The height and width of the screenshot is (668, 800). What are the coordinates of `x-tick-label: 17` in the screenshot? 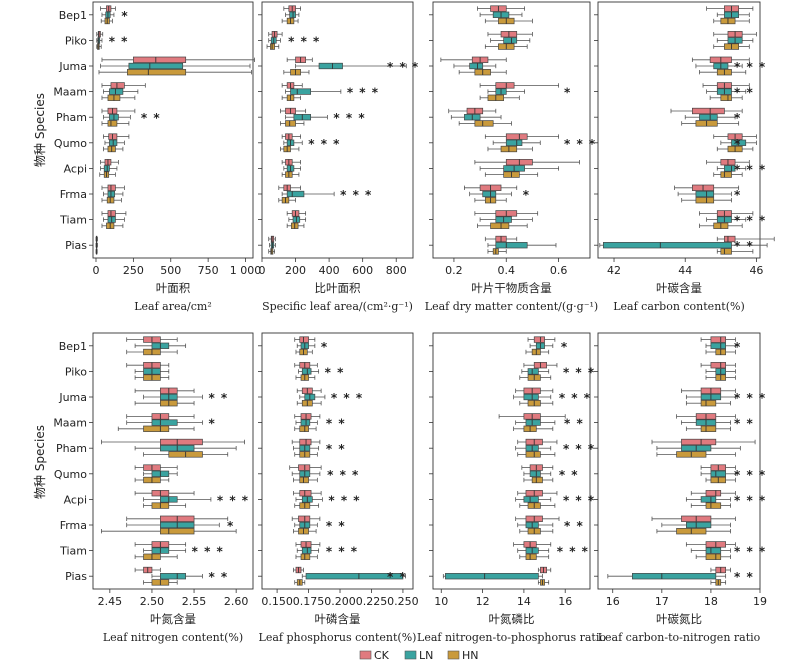 It's located at (662, 601).